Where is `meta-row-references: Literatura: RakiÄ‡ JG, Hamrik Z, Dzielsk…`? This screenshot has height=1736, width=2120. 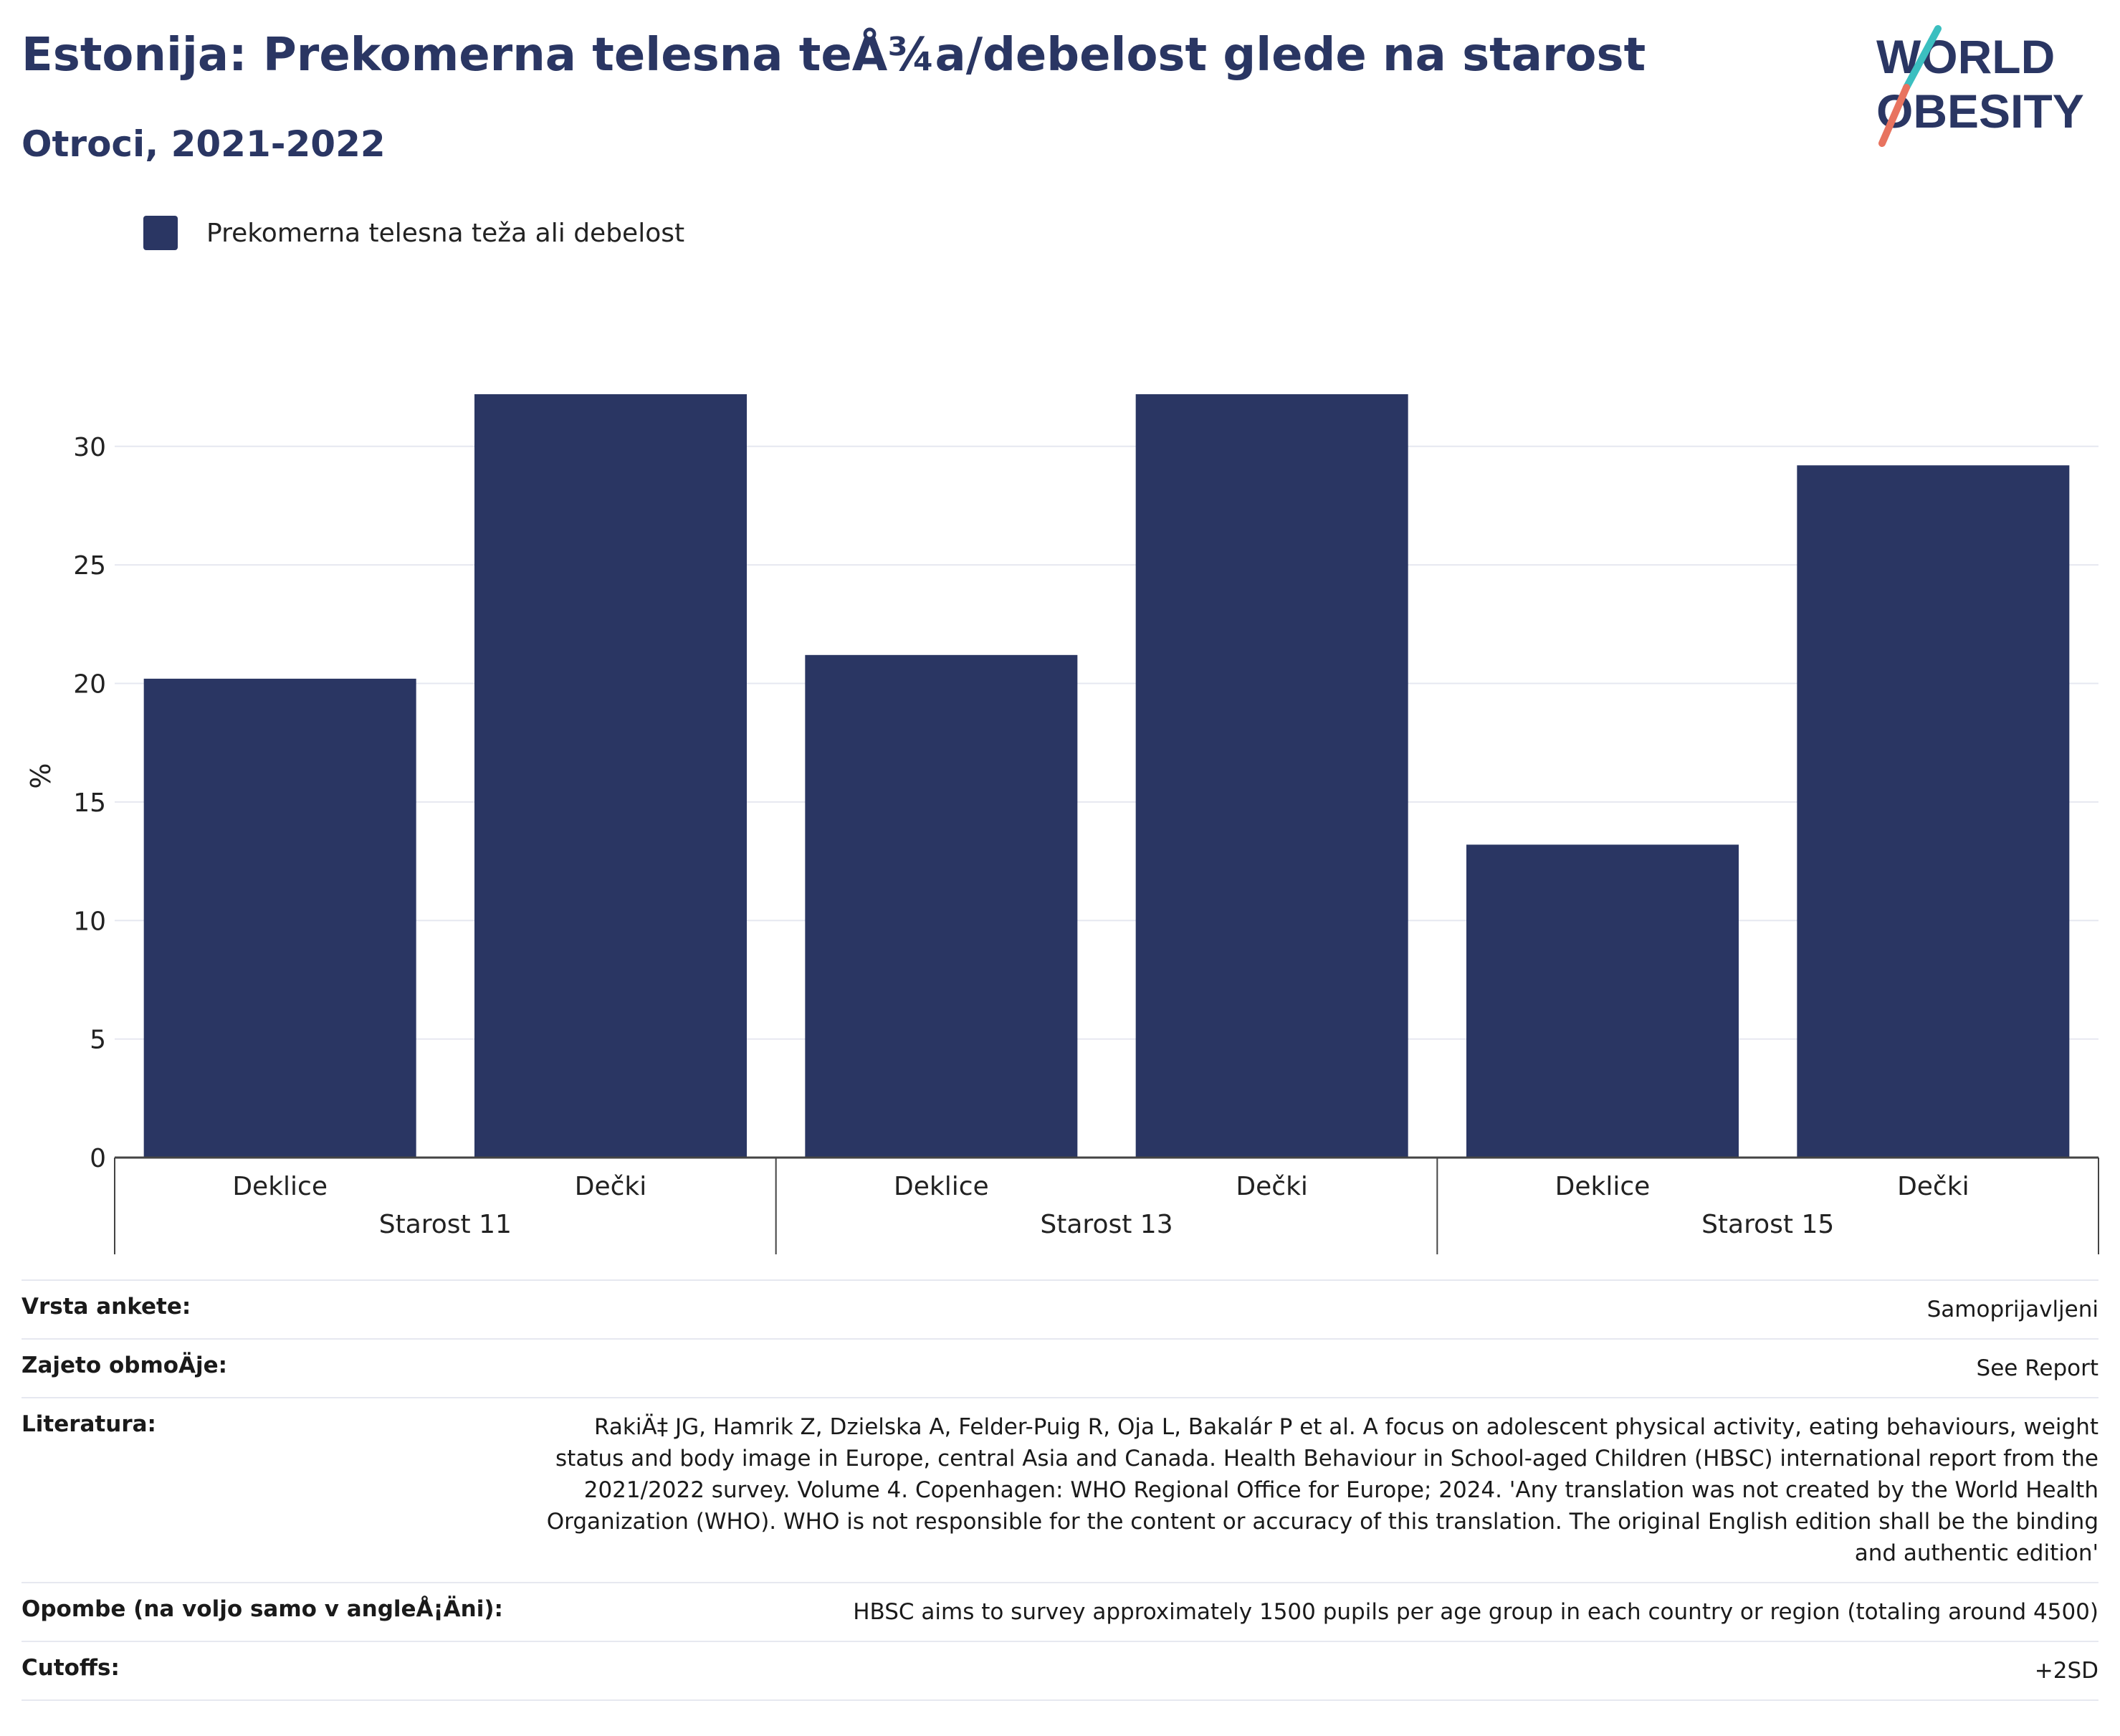 meta-row-references: Literatura: RakiÄ‡ JG, Hamrik Z, Dzielsk… is located at coordinates (1060, 1489).